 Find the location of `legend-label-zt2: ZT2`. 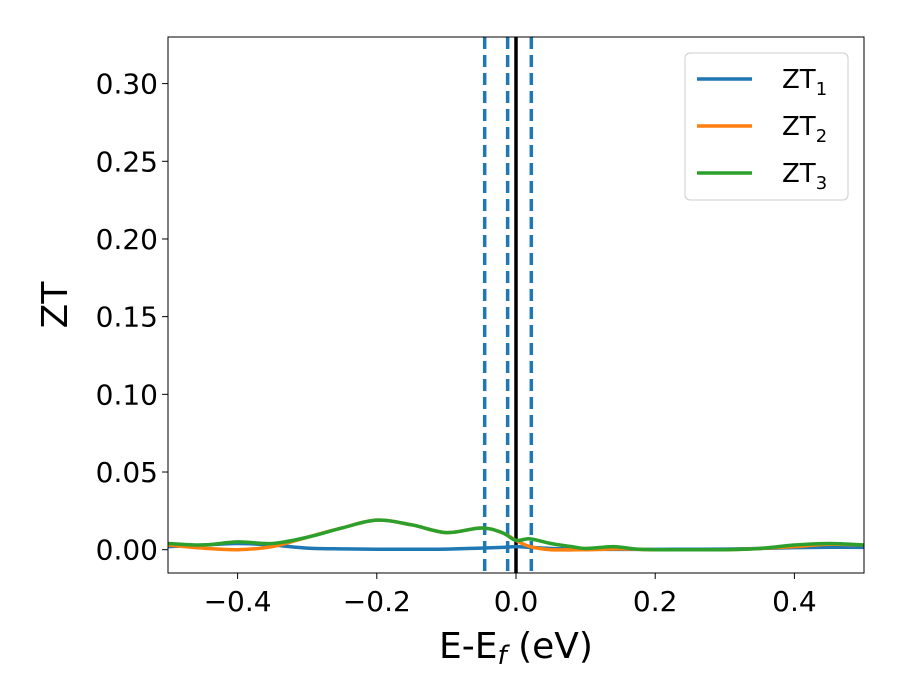

legend-label-zt2: ZT2 is located at coordinates (804, 129).